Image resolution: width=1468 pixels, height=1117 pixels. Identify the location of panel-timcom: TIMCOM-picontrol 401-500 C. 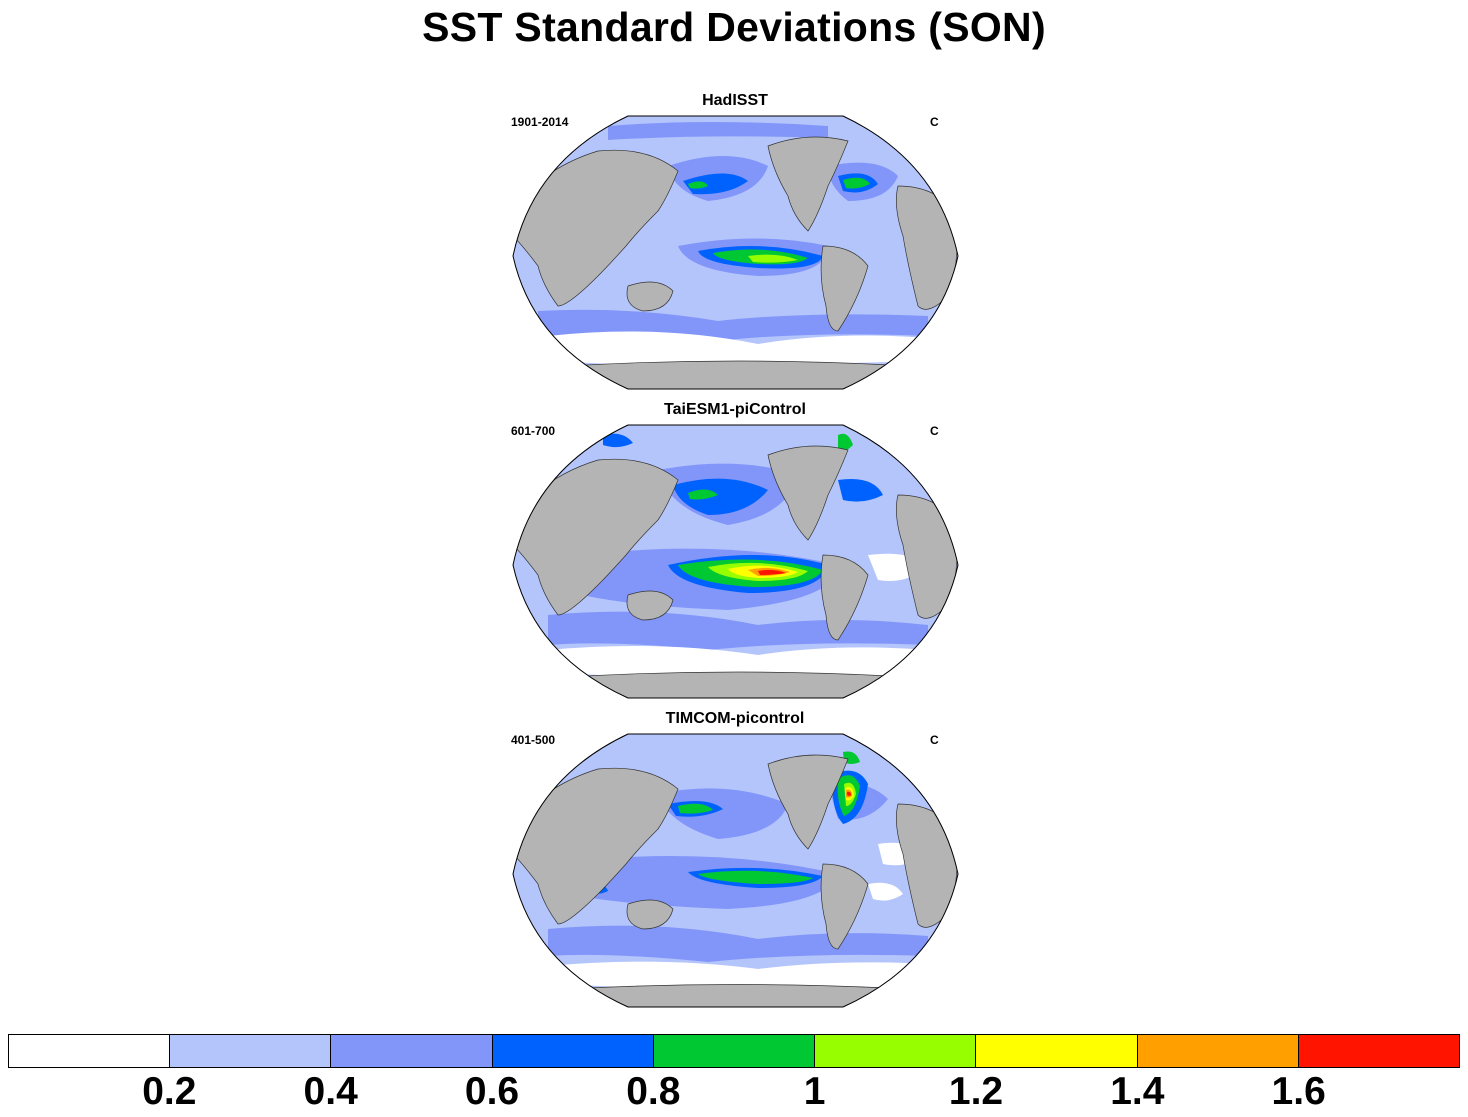
(735, 860).